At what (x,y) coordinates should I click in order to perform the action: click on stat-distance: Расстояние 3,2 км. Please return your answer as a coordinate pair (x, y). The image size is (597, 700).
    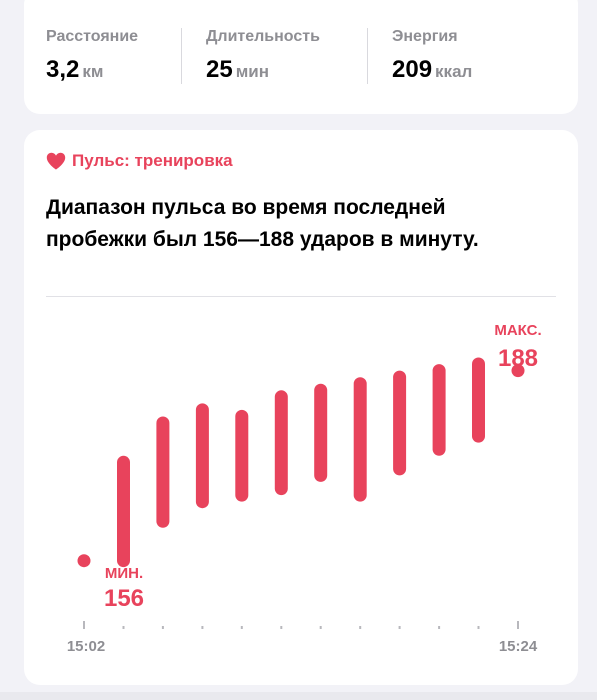
    Looking at the image, I should click on (92, 56).